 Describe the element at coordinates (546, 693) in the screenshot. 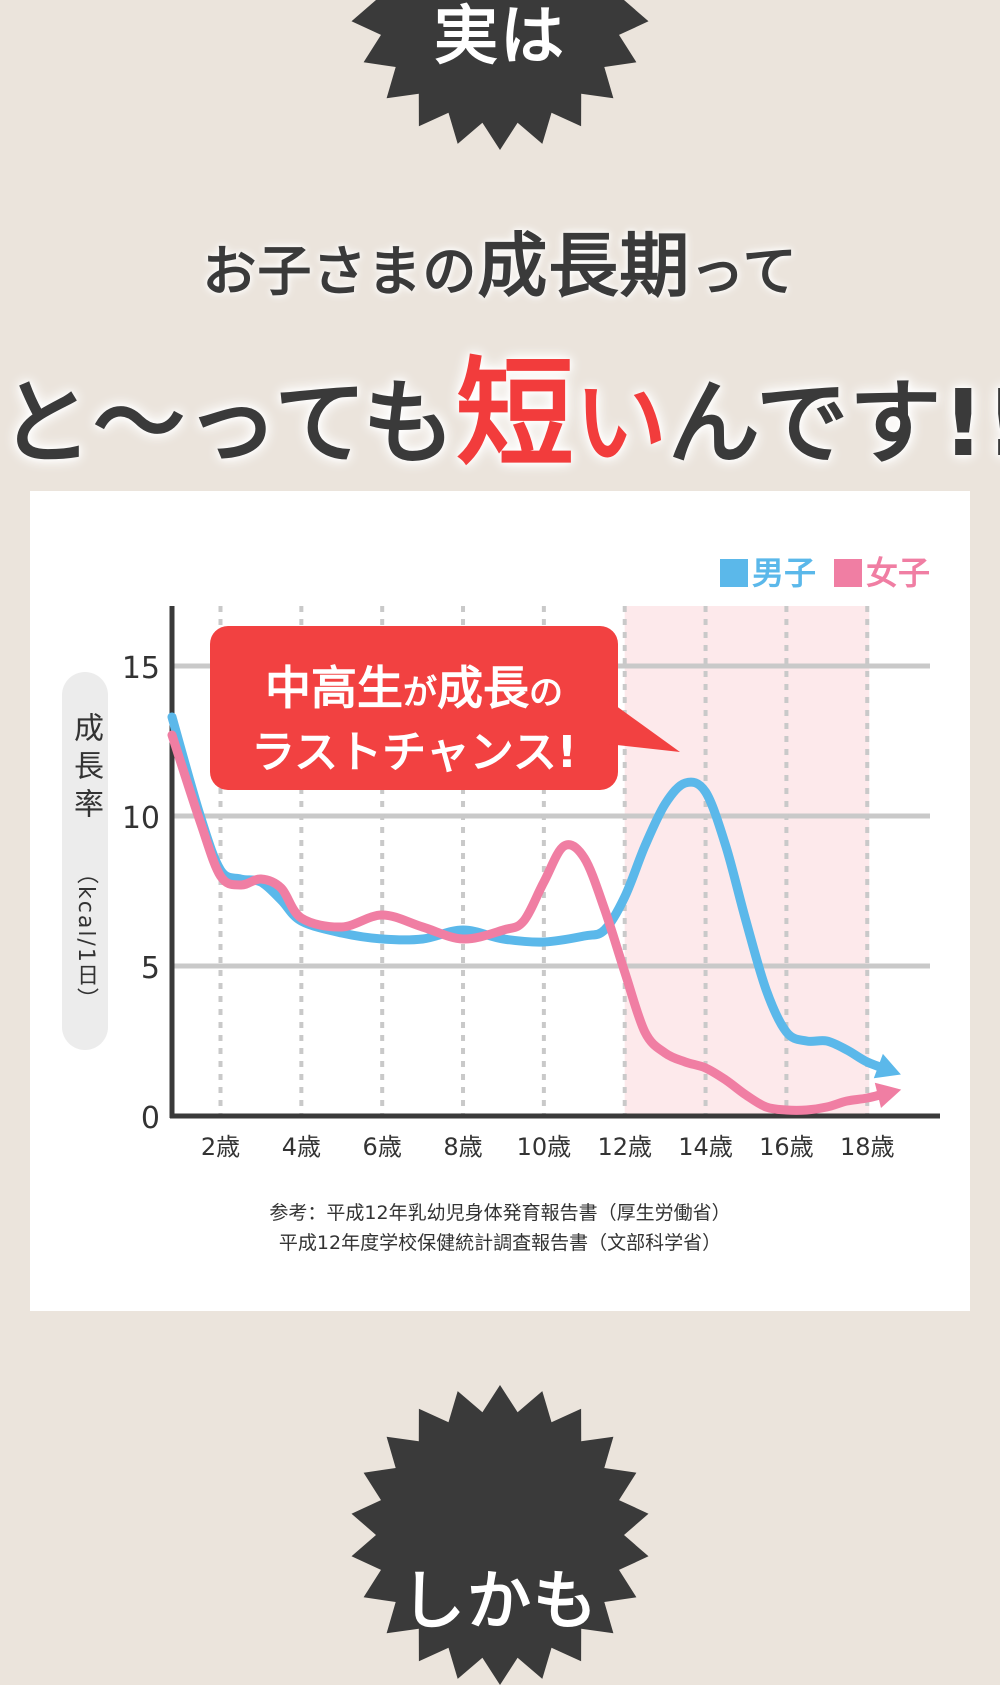

I see `callout-1d: の` at that location.